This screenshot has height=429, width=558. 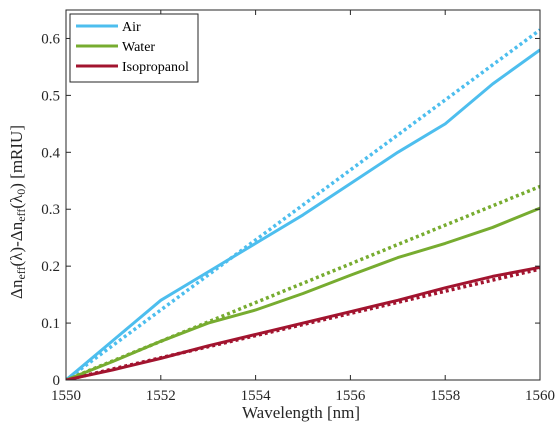 What do you see at coordinates (155, 67) in the screenshot?
I see `legend-label: Isopropanol` at bounding box center [155, 67].